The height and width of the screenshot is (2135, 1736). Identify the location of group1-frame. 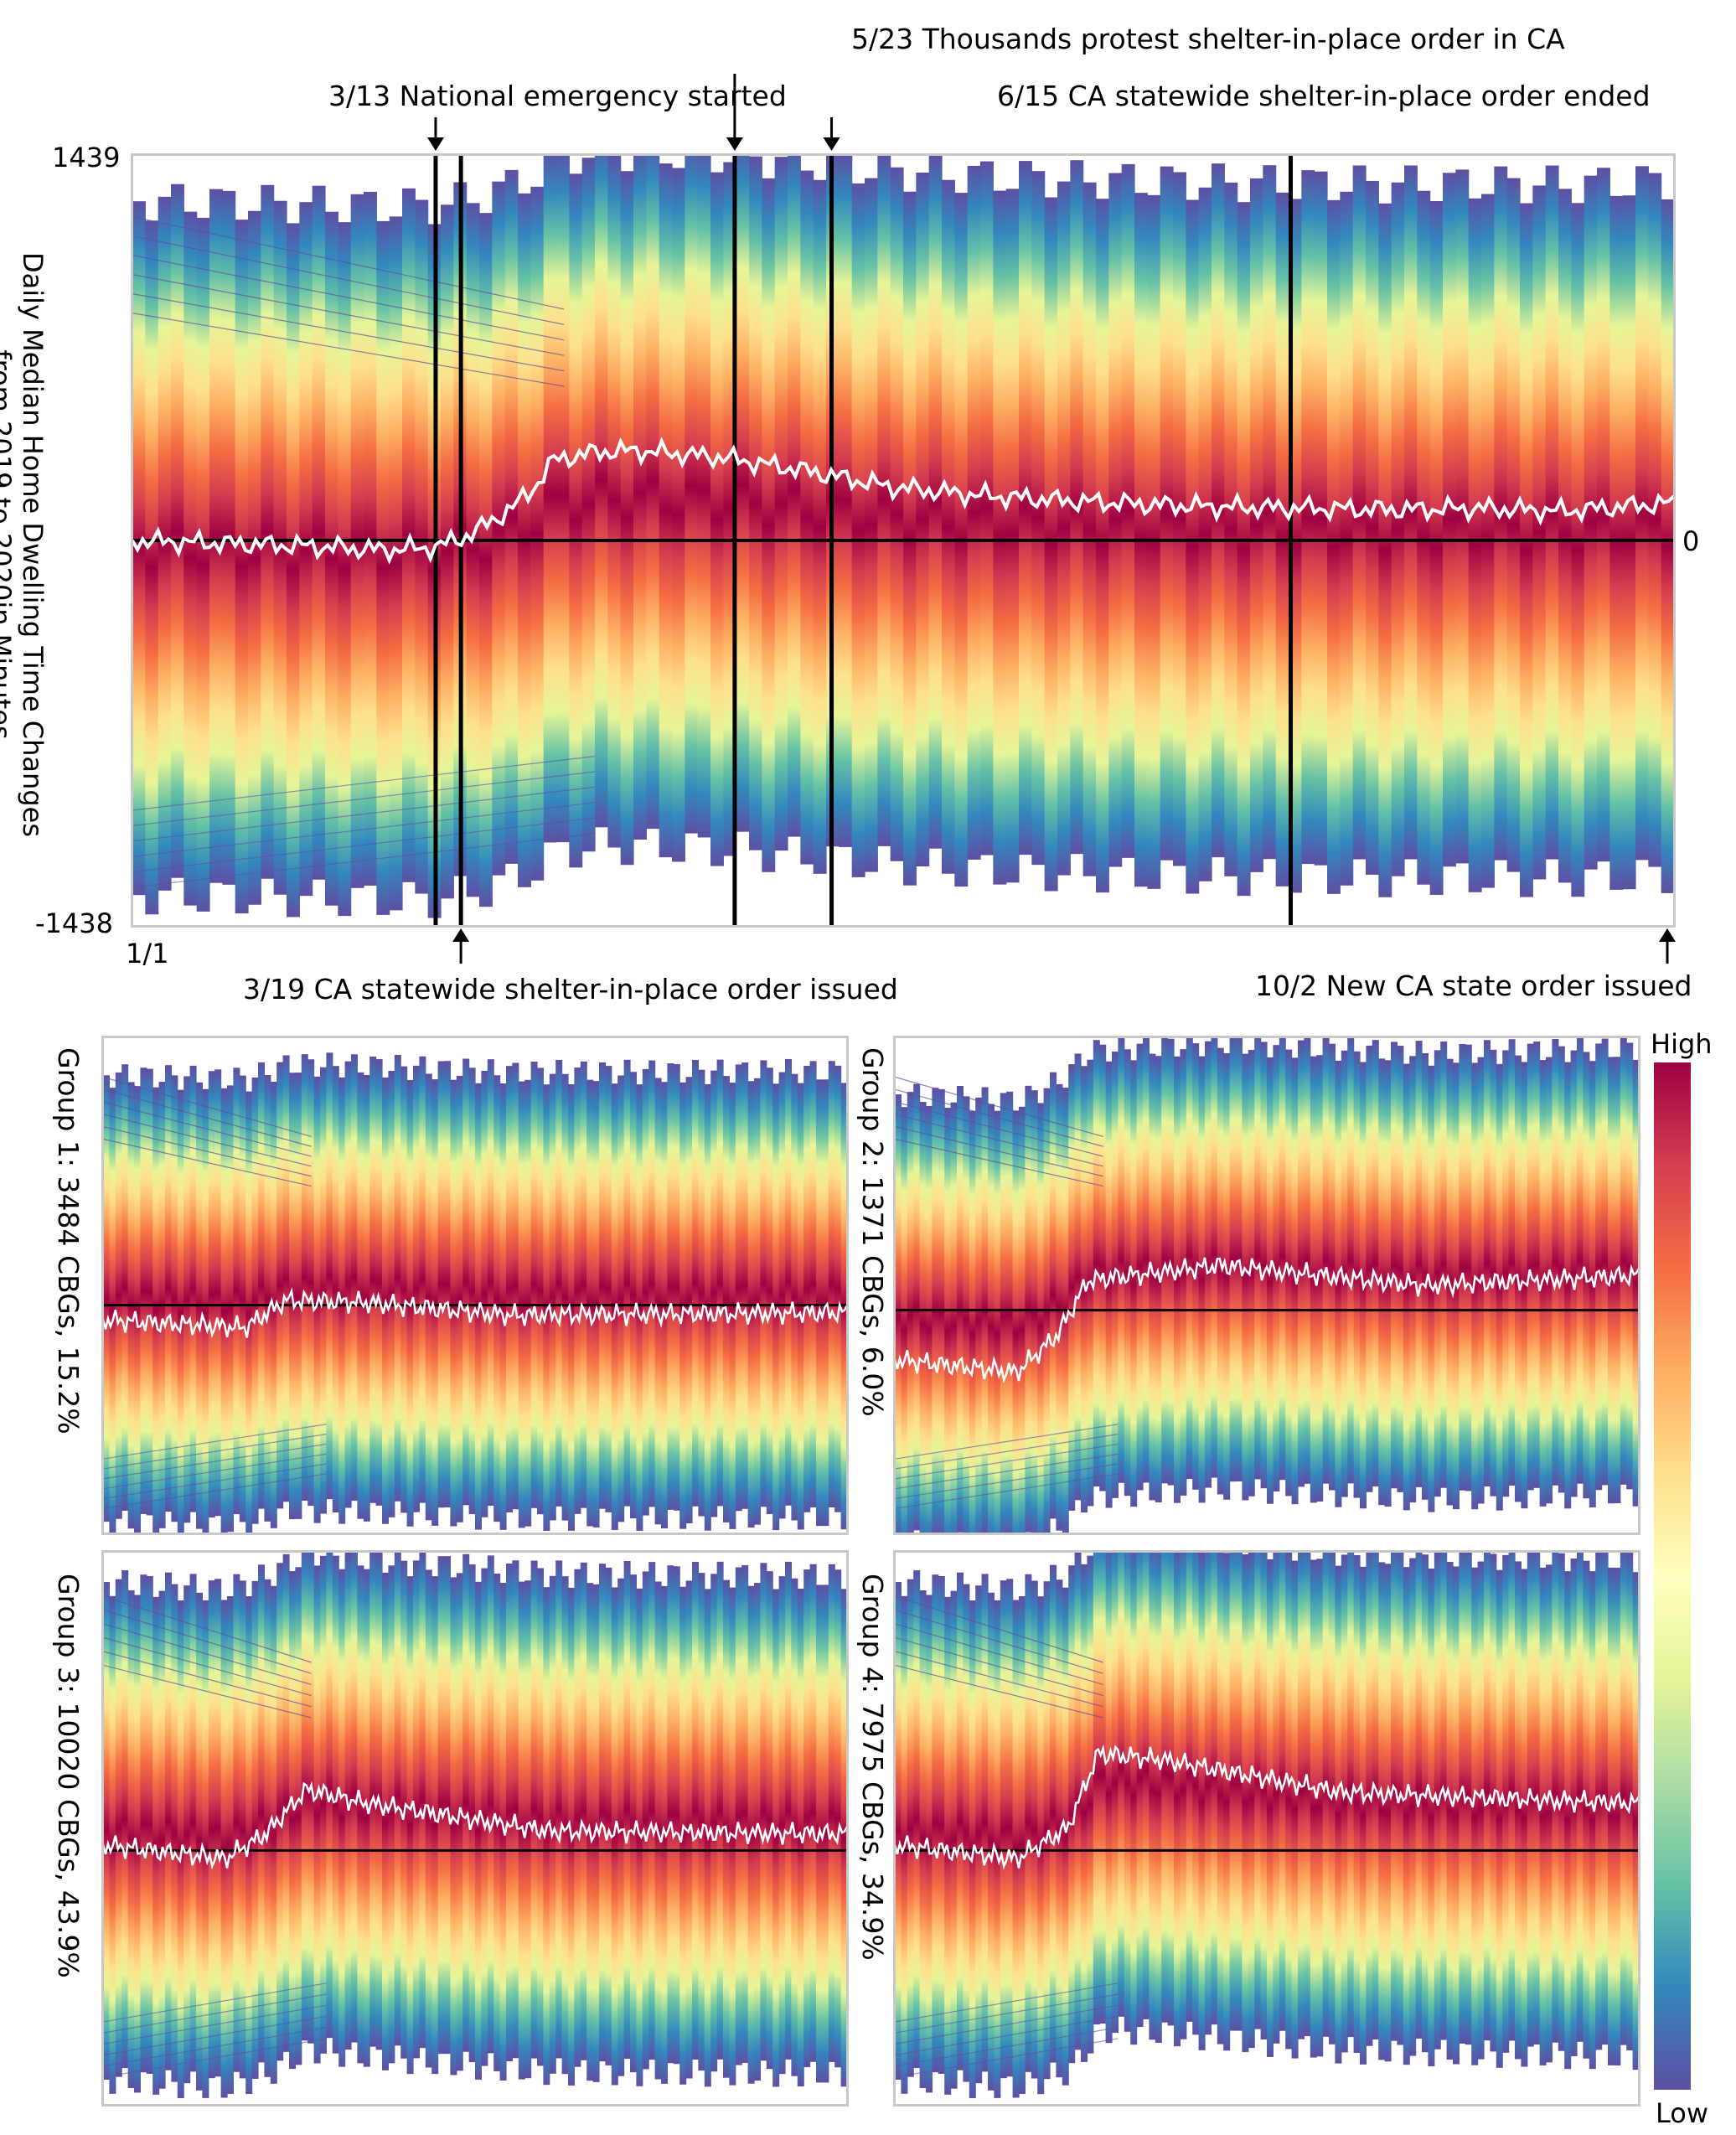
(475, 1285).